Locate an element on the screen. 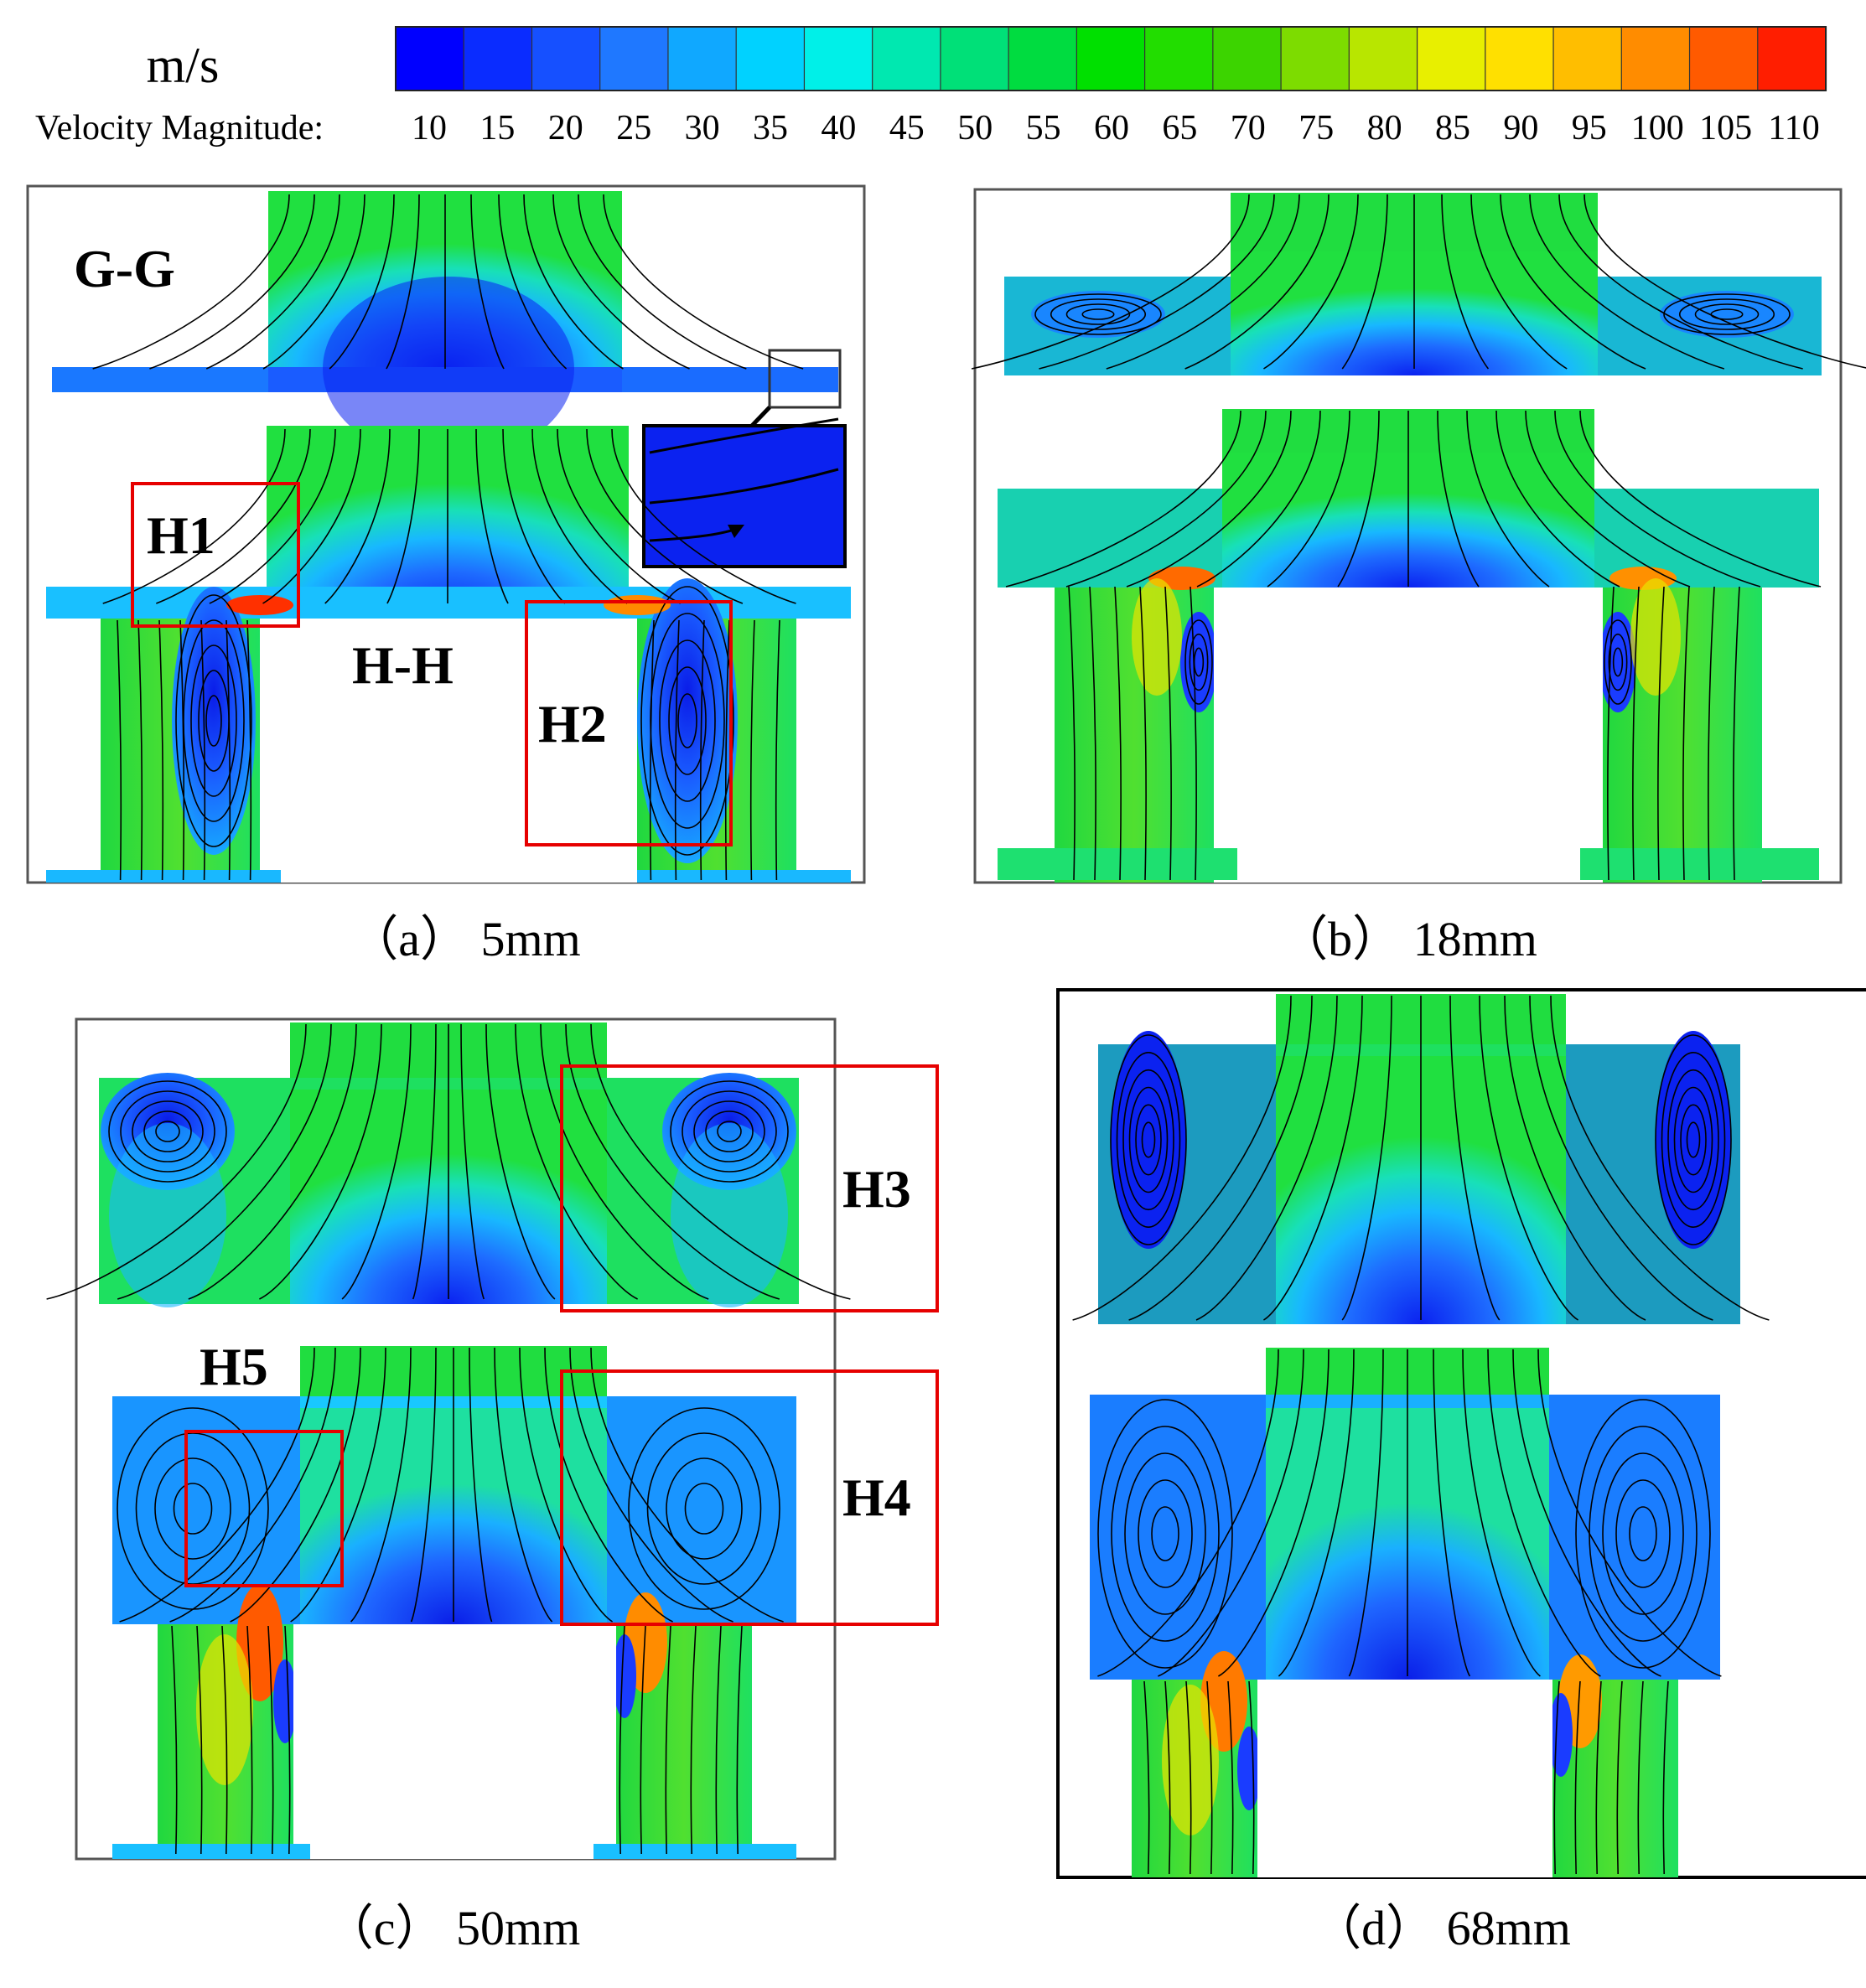 Image resolution: width=1866 pixels, height=1988 pixels. label-gg: G-G is located at coordinates (125, 268).